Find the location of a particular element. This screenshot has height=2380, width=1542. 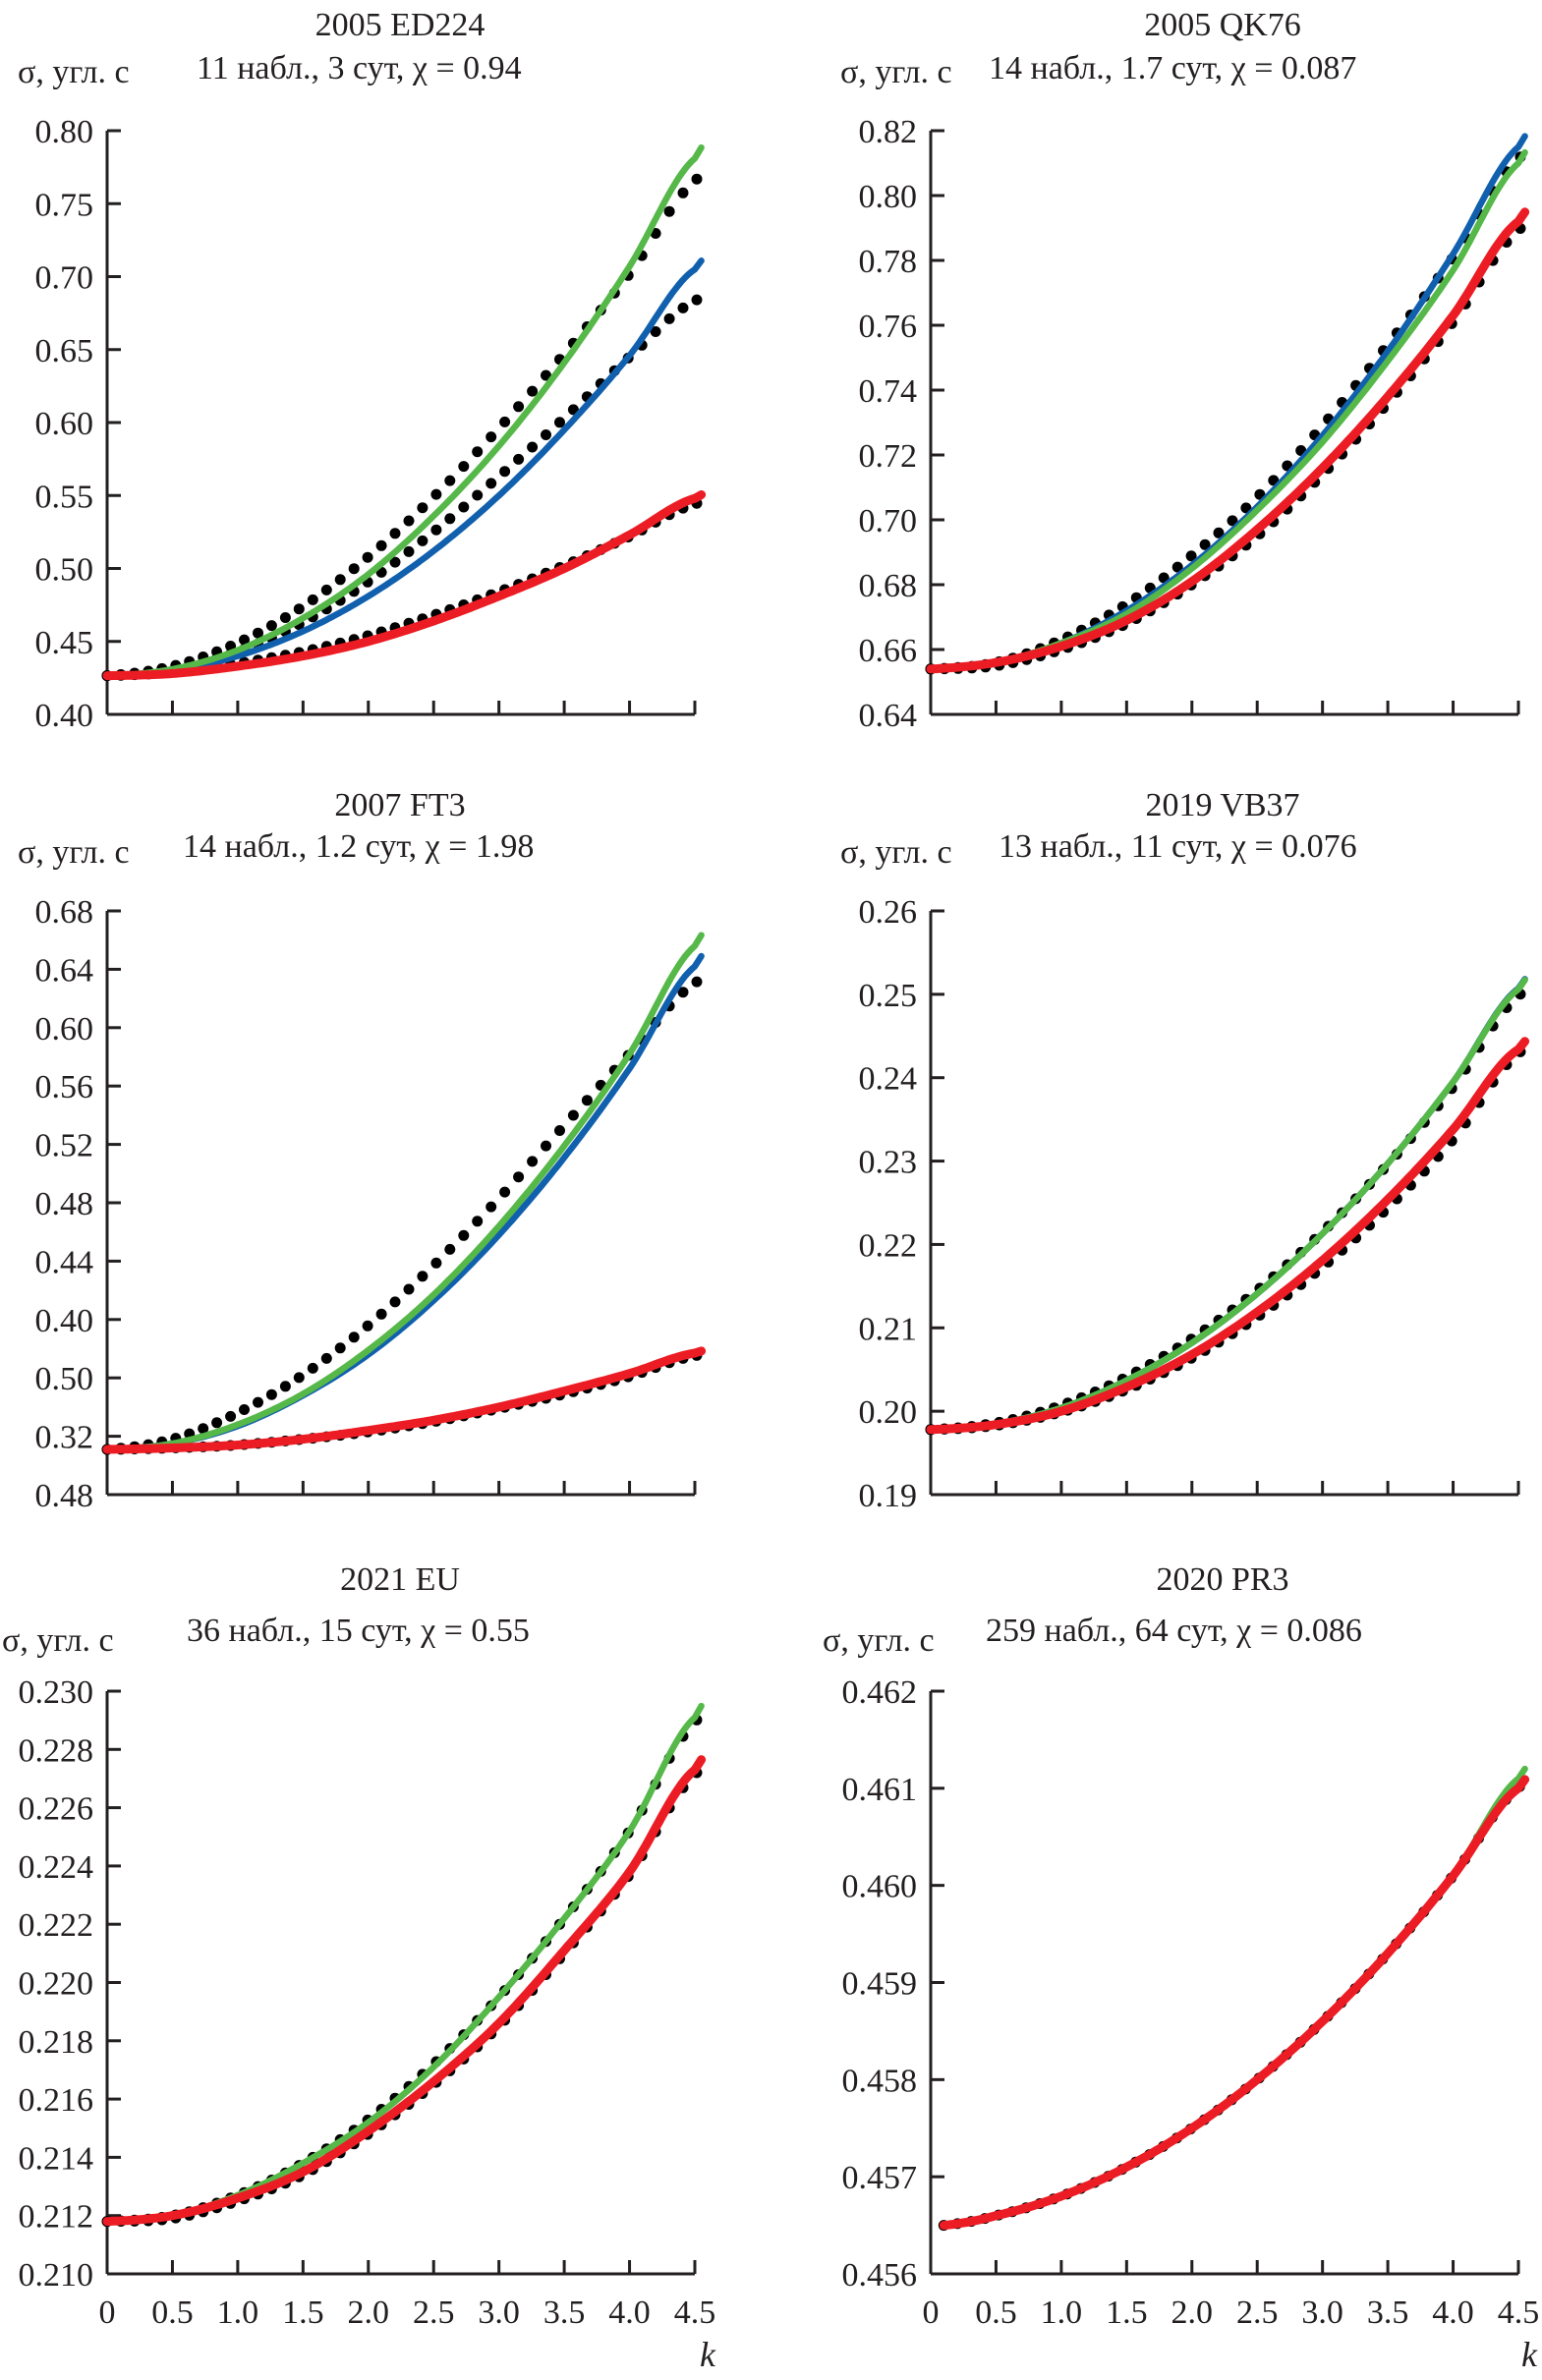

y-axis-label: σ, угл. с is located at coordinates (896, 852).